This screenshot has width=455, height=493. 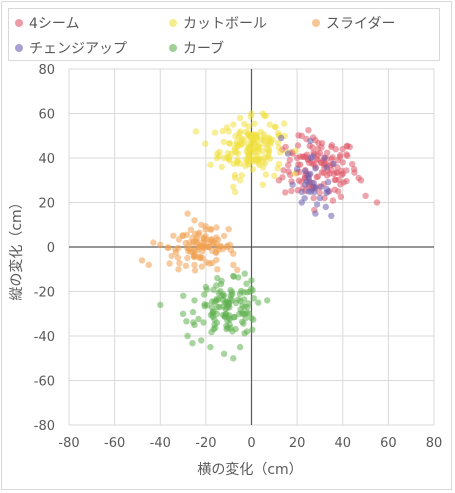 What do you see at coordinates (46, 115) in the screenshot?
I see `y-tick-label: 60` at bounding box center [46, 115].